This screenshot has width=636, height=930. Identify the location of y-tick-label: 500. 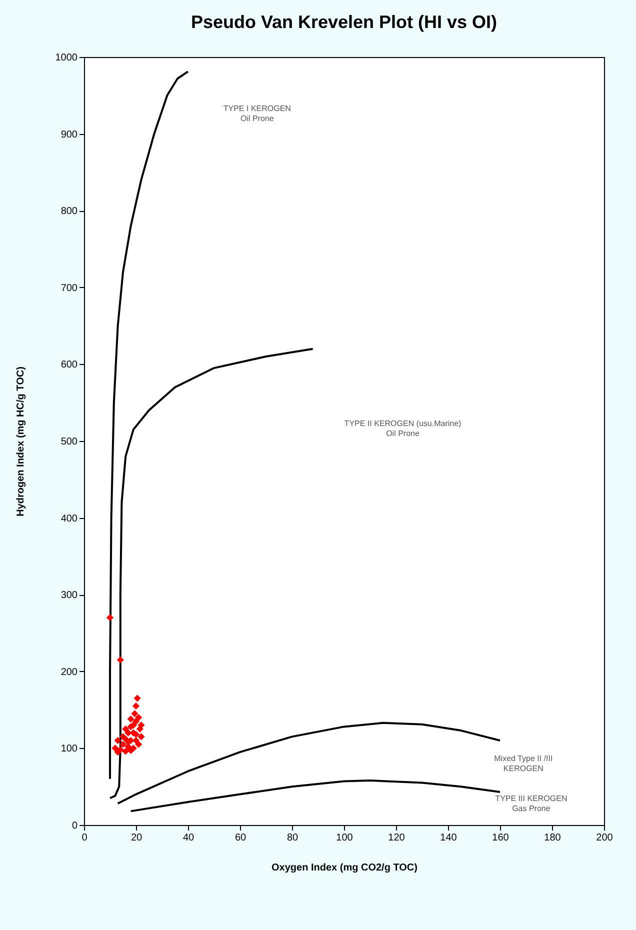
(69, 442).